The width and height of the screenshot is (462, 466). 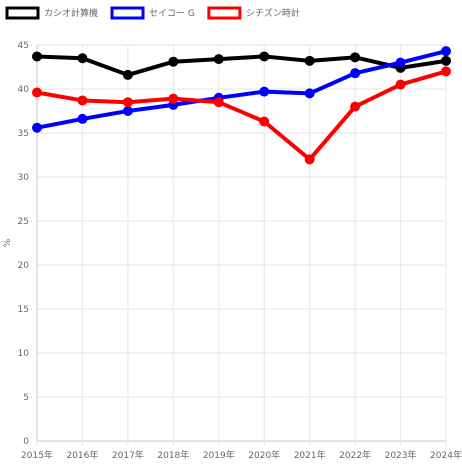 What do you see at coordinates (71, 13) in the screenshot?
I see `legend-label: カシオ計算機` at bounding box center [71, 13].